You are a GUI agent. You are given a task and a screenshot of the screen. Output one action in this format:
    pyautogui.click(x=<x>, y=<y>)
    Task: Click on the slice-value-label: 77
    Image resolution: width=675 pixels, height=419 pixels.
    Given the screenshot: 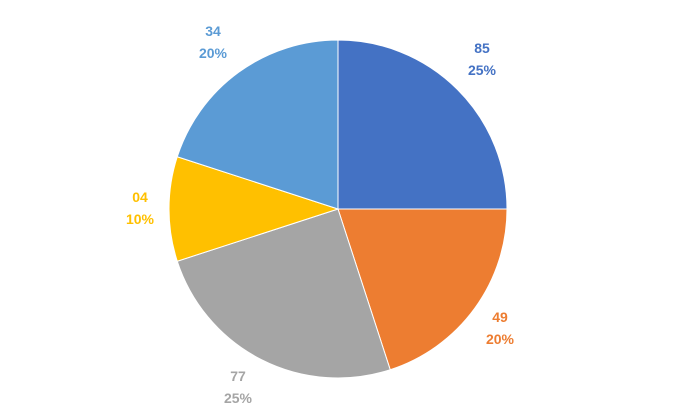 What is the action you would take?
    pyautogui.click(x=238, y=376)
    